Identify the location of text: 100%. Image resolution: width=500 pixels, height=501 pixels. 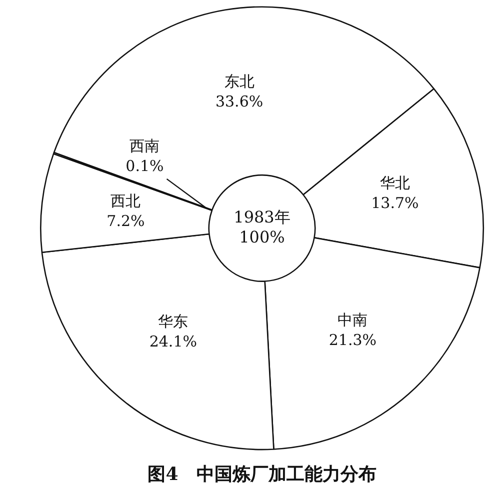
(262, 236).